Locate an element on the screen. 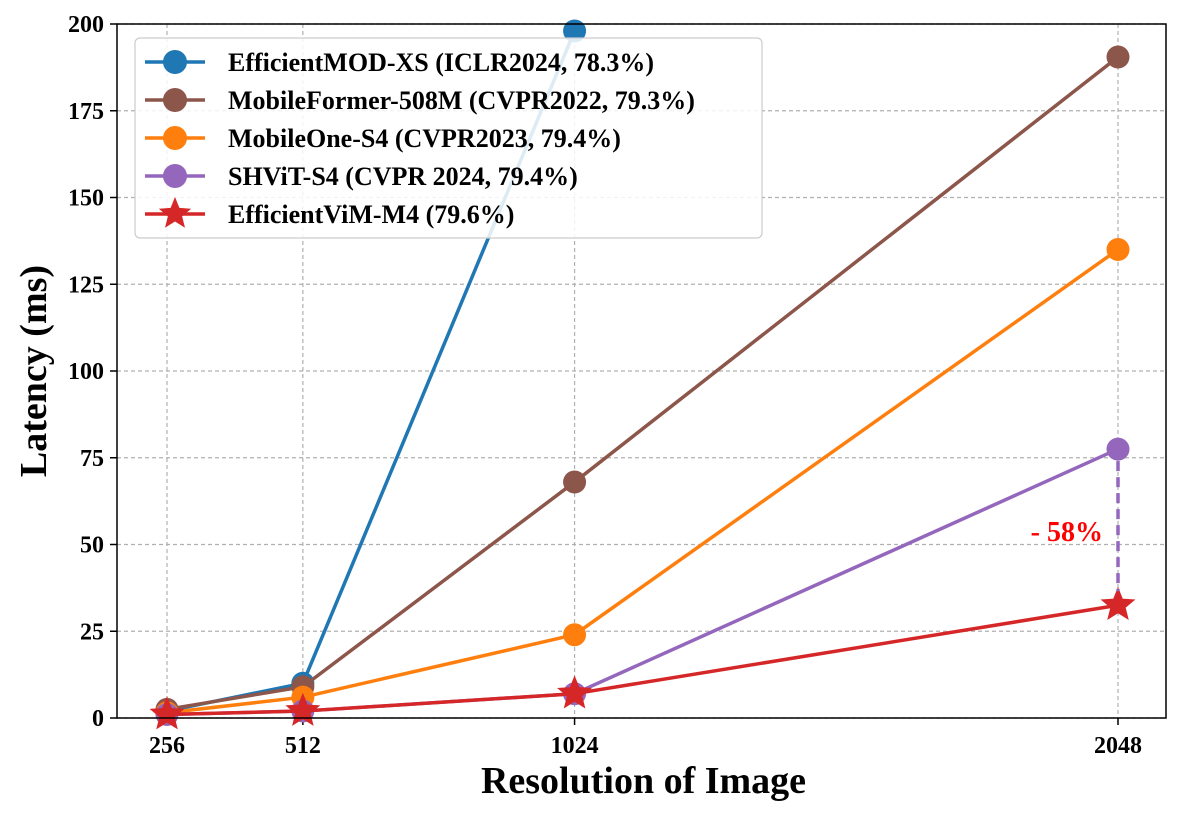 Image resolution: width=1180 pixels, height=819 pixels. legend-item: SHViT-S4 (CVPR 2024, 79.4%) is located at coordinates (361, 176).